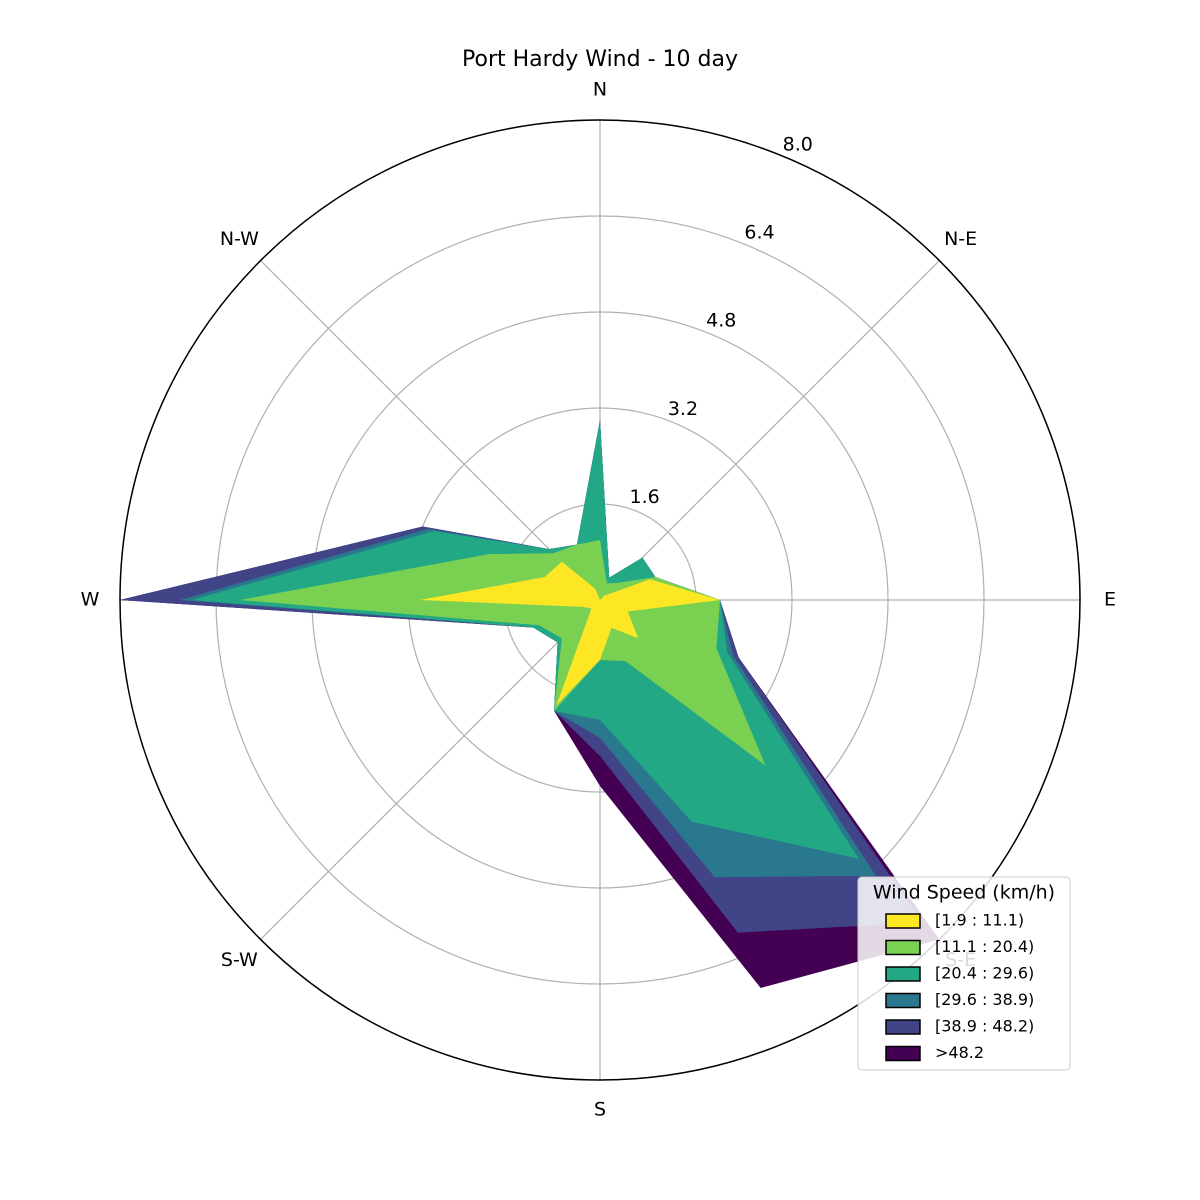  What do you see at coordinates (645, 497) in the screenshot?
I see `r-tick-label: 1.6` at bounding box center [645, 497].